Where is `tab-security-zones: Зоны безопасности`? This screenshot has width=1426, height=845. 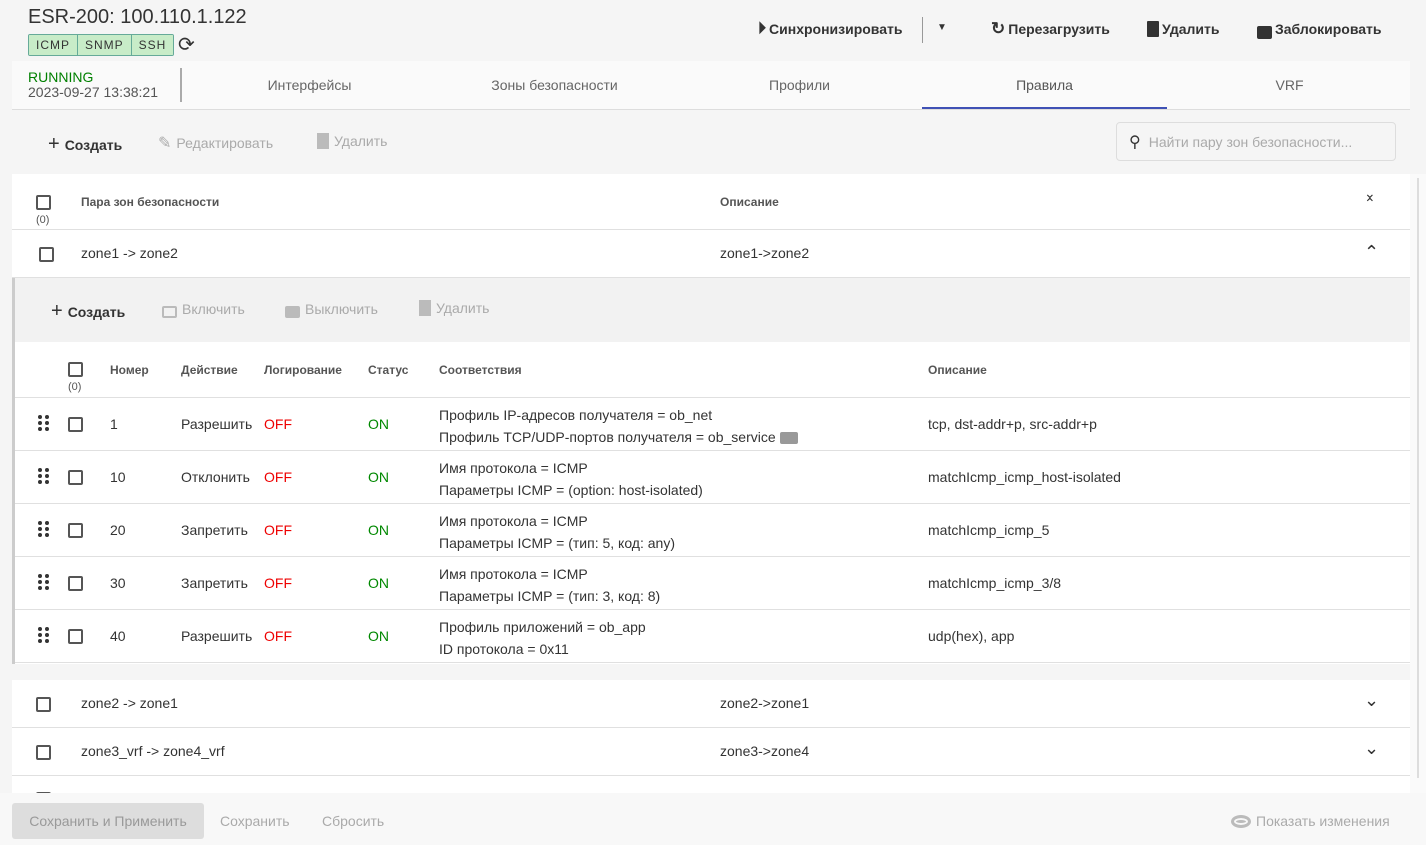 tab-security-zones: Зоны безопасности is located at coordinates (554, 85).